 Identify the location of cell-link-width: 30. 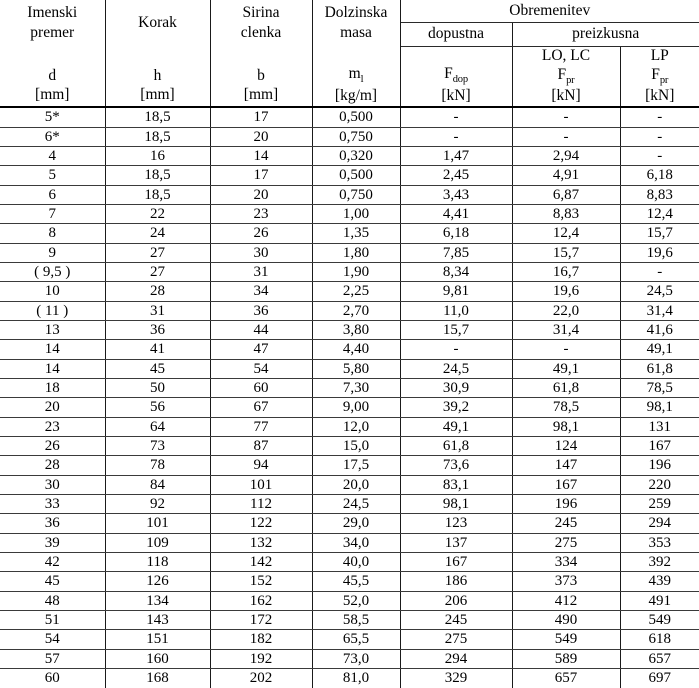
(261, 252).